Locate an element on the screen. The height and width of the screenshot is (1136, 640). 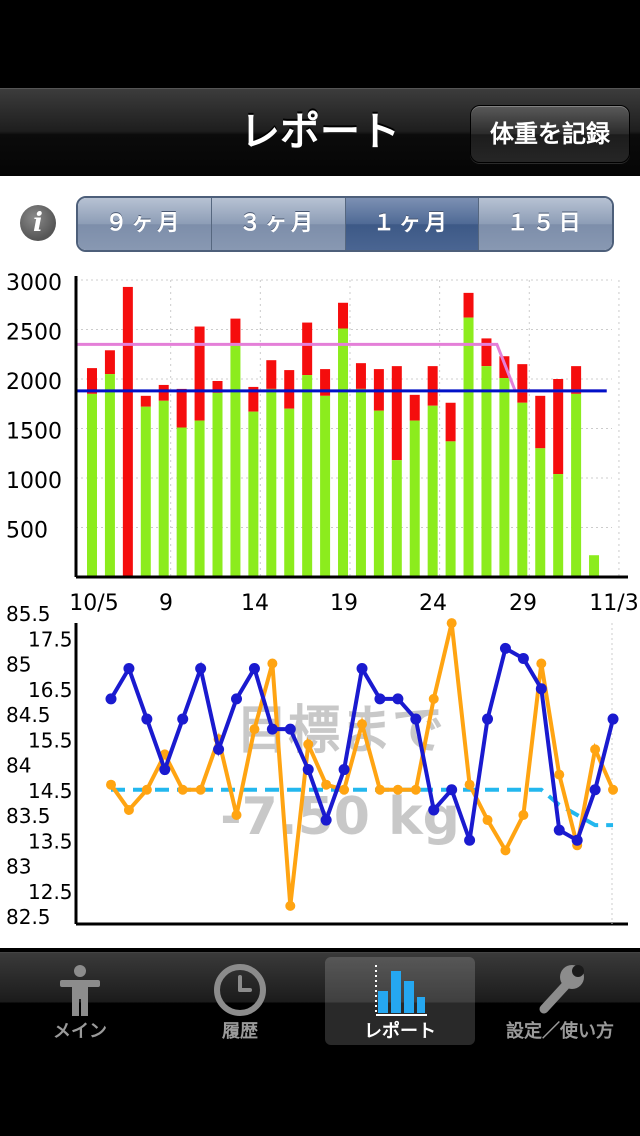
tab-main: メイン is located at coordinates (80, 1001).